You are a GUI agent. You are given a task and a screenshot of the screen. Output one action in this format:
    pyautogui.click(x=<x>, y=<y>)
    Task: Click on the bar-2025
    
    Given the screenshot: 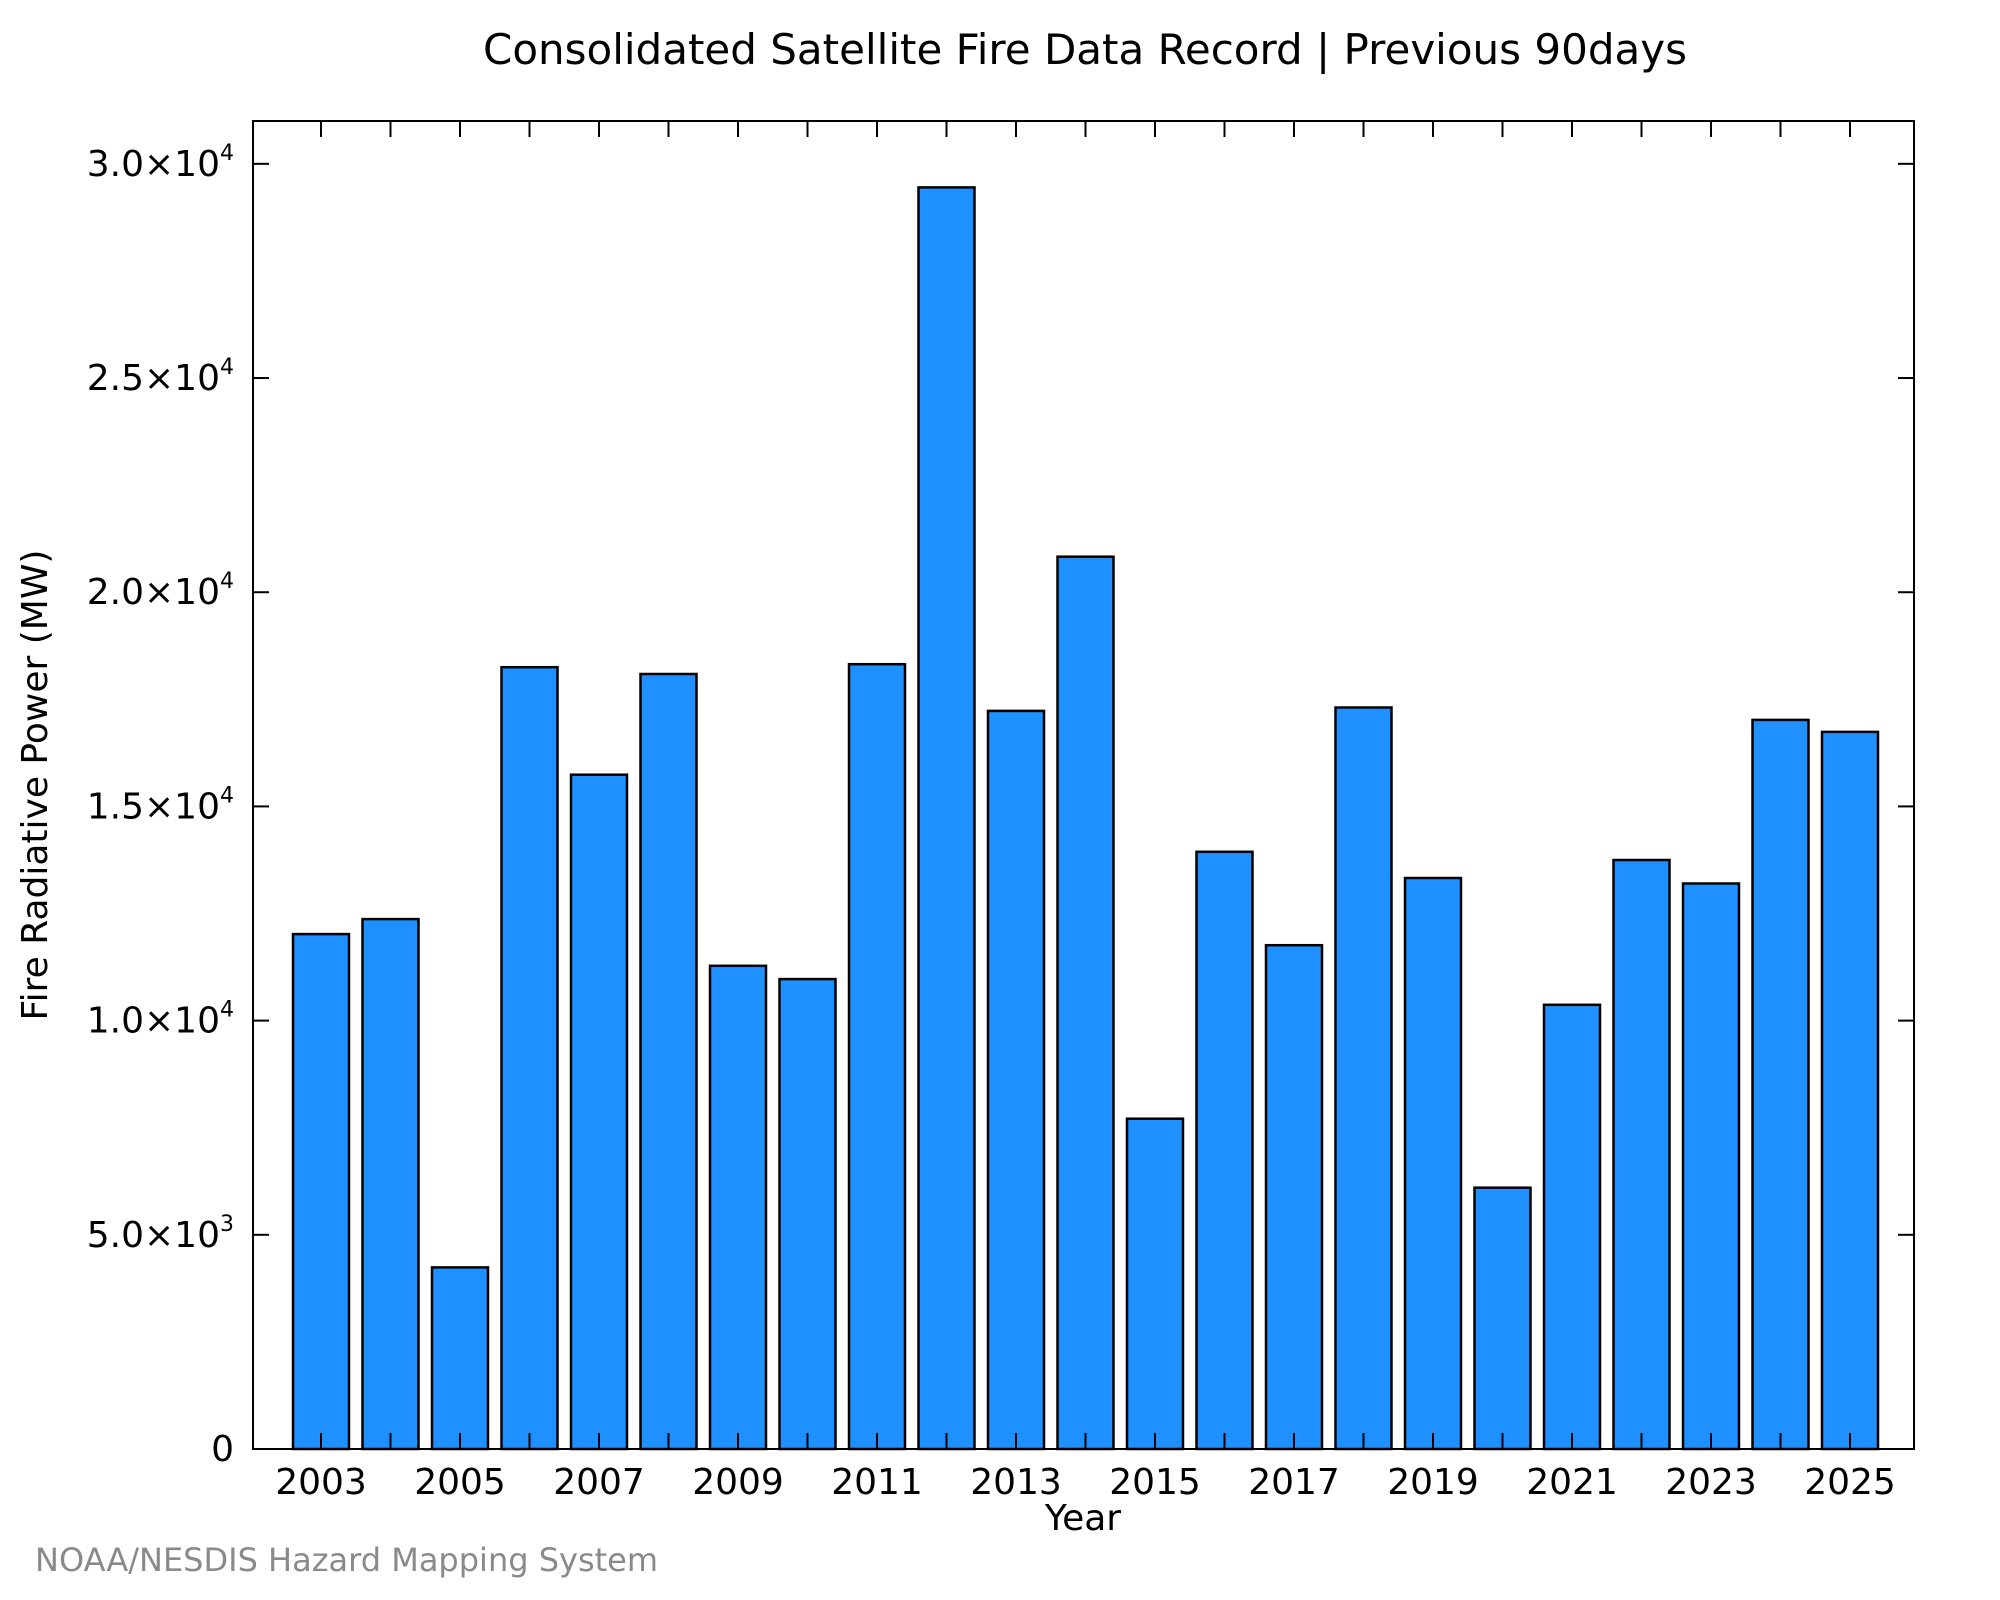 What is the action you would take?
    pyautogui.click(x=1850, y=1090)
    